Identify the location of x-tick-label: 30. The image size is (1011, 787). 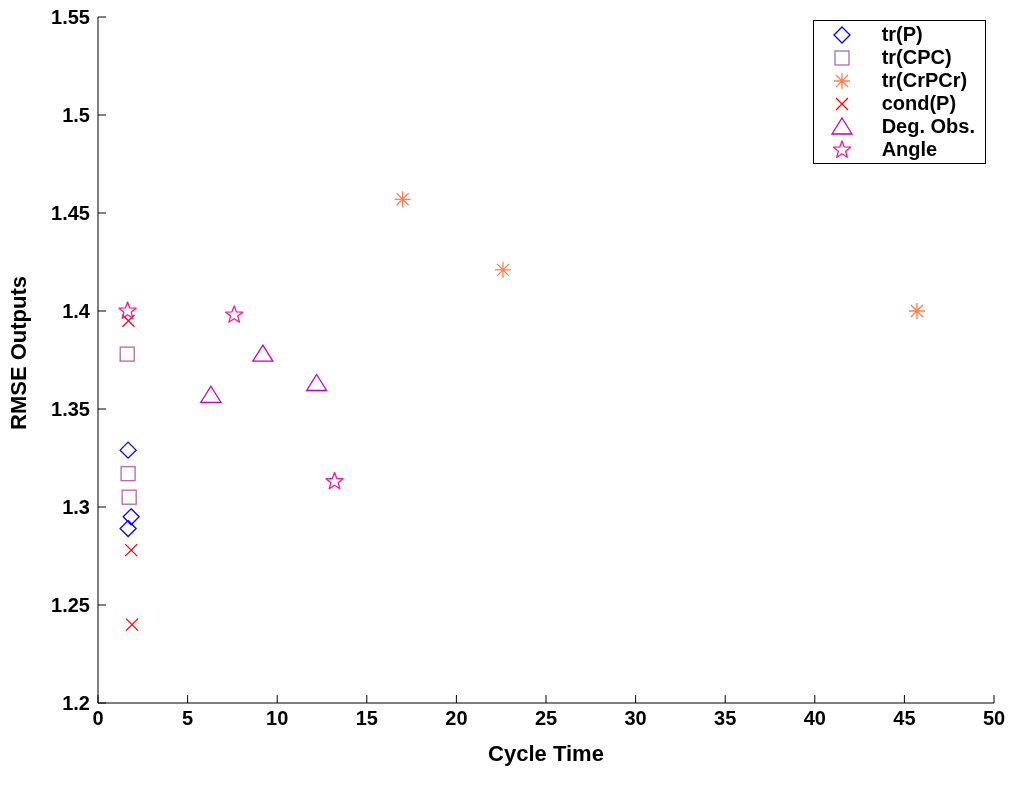
(635, 718).